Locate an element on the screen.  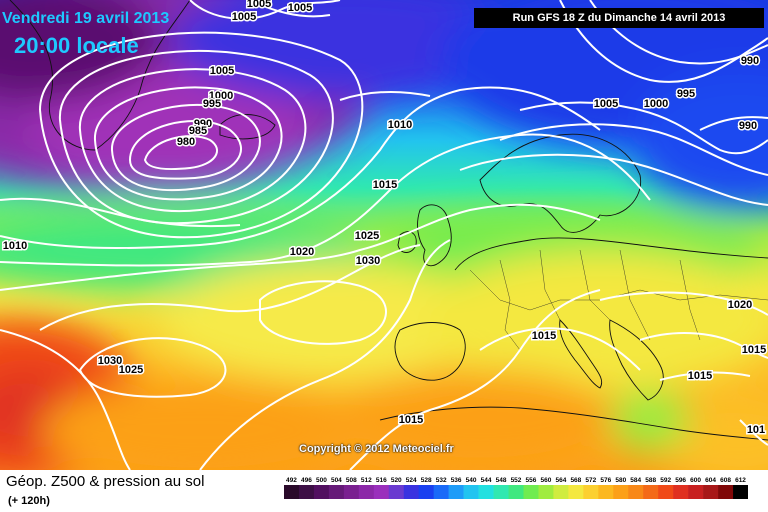
forecast-local-time: 20:00 locale is located at coordinates (76, 45).